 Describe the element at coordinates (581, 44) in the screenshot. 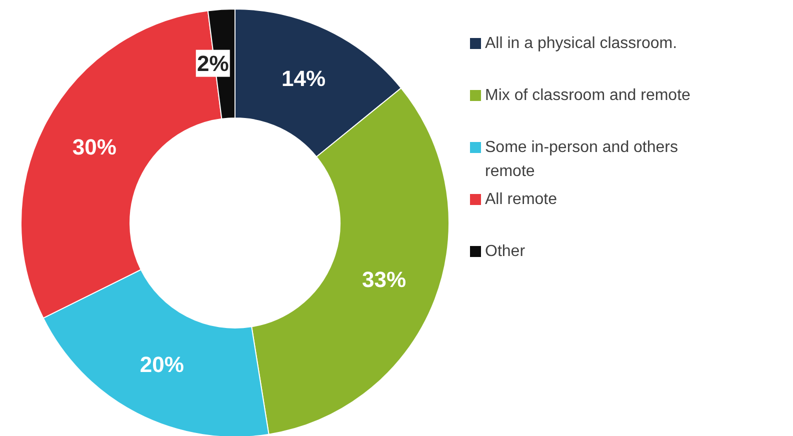

I see `legend-label: All in a physical classroom.` at that location.